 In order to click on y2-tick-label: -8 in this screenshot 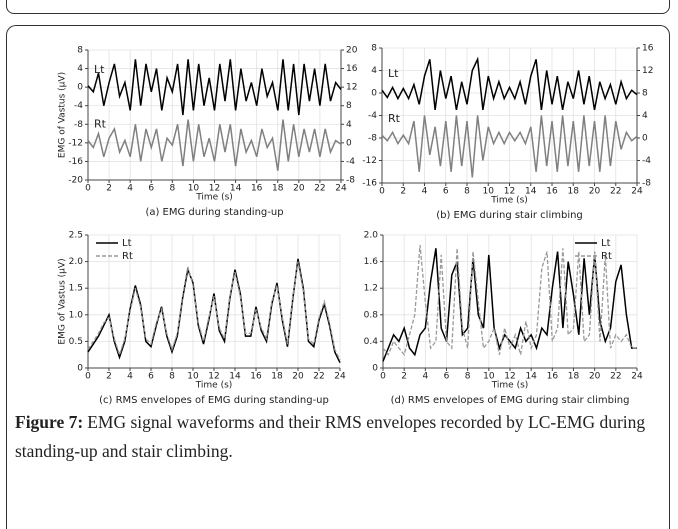, I will do `click(646, 184)`.